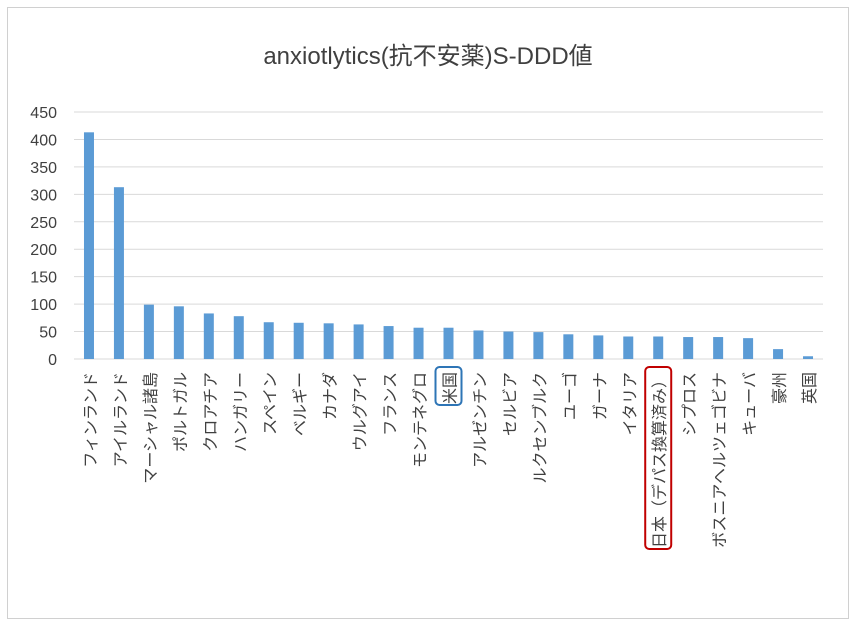 The width and height of the screenshot is (856, 629). I want to click on x-tick-label: ベルギー, so click(300, 404).